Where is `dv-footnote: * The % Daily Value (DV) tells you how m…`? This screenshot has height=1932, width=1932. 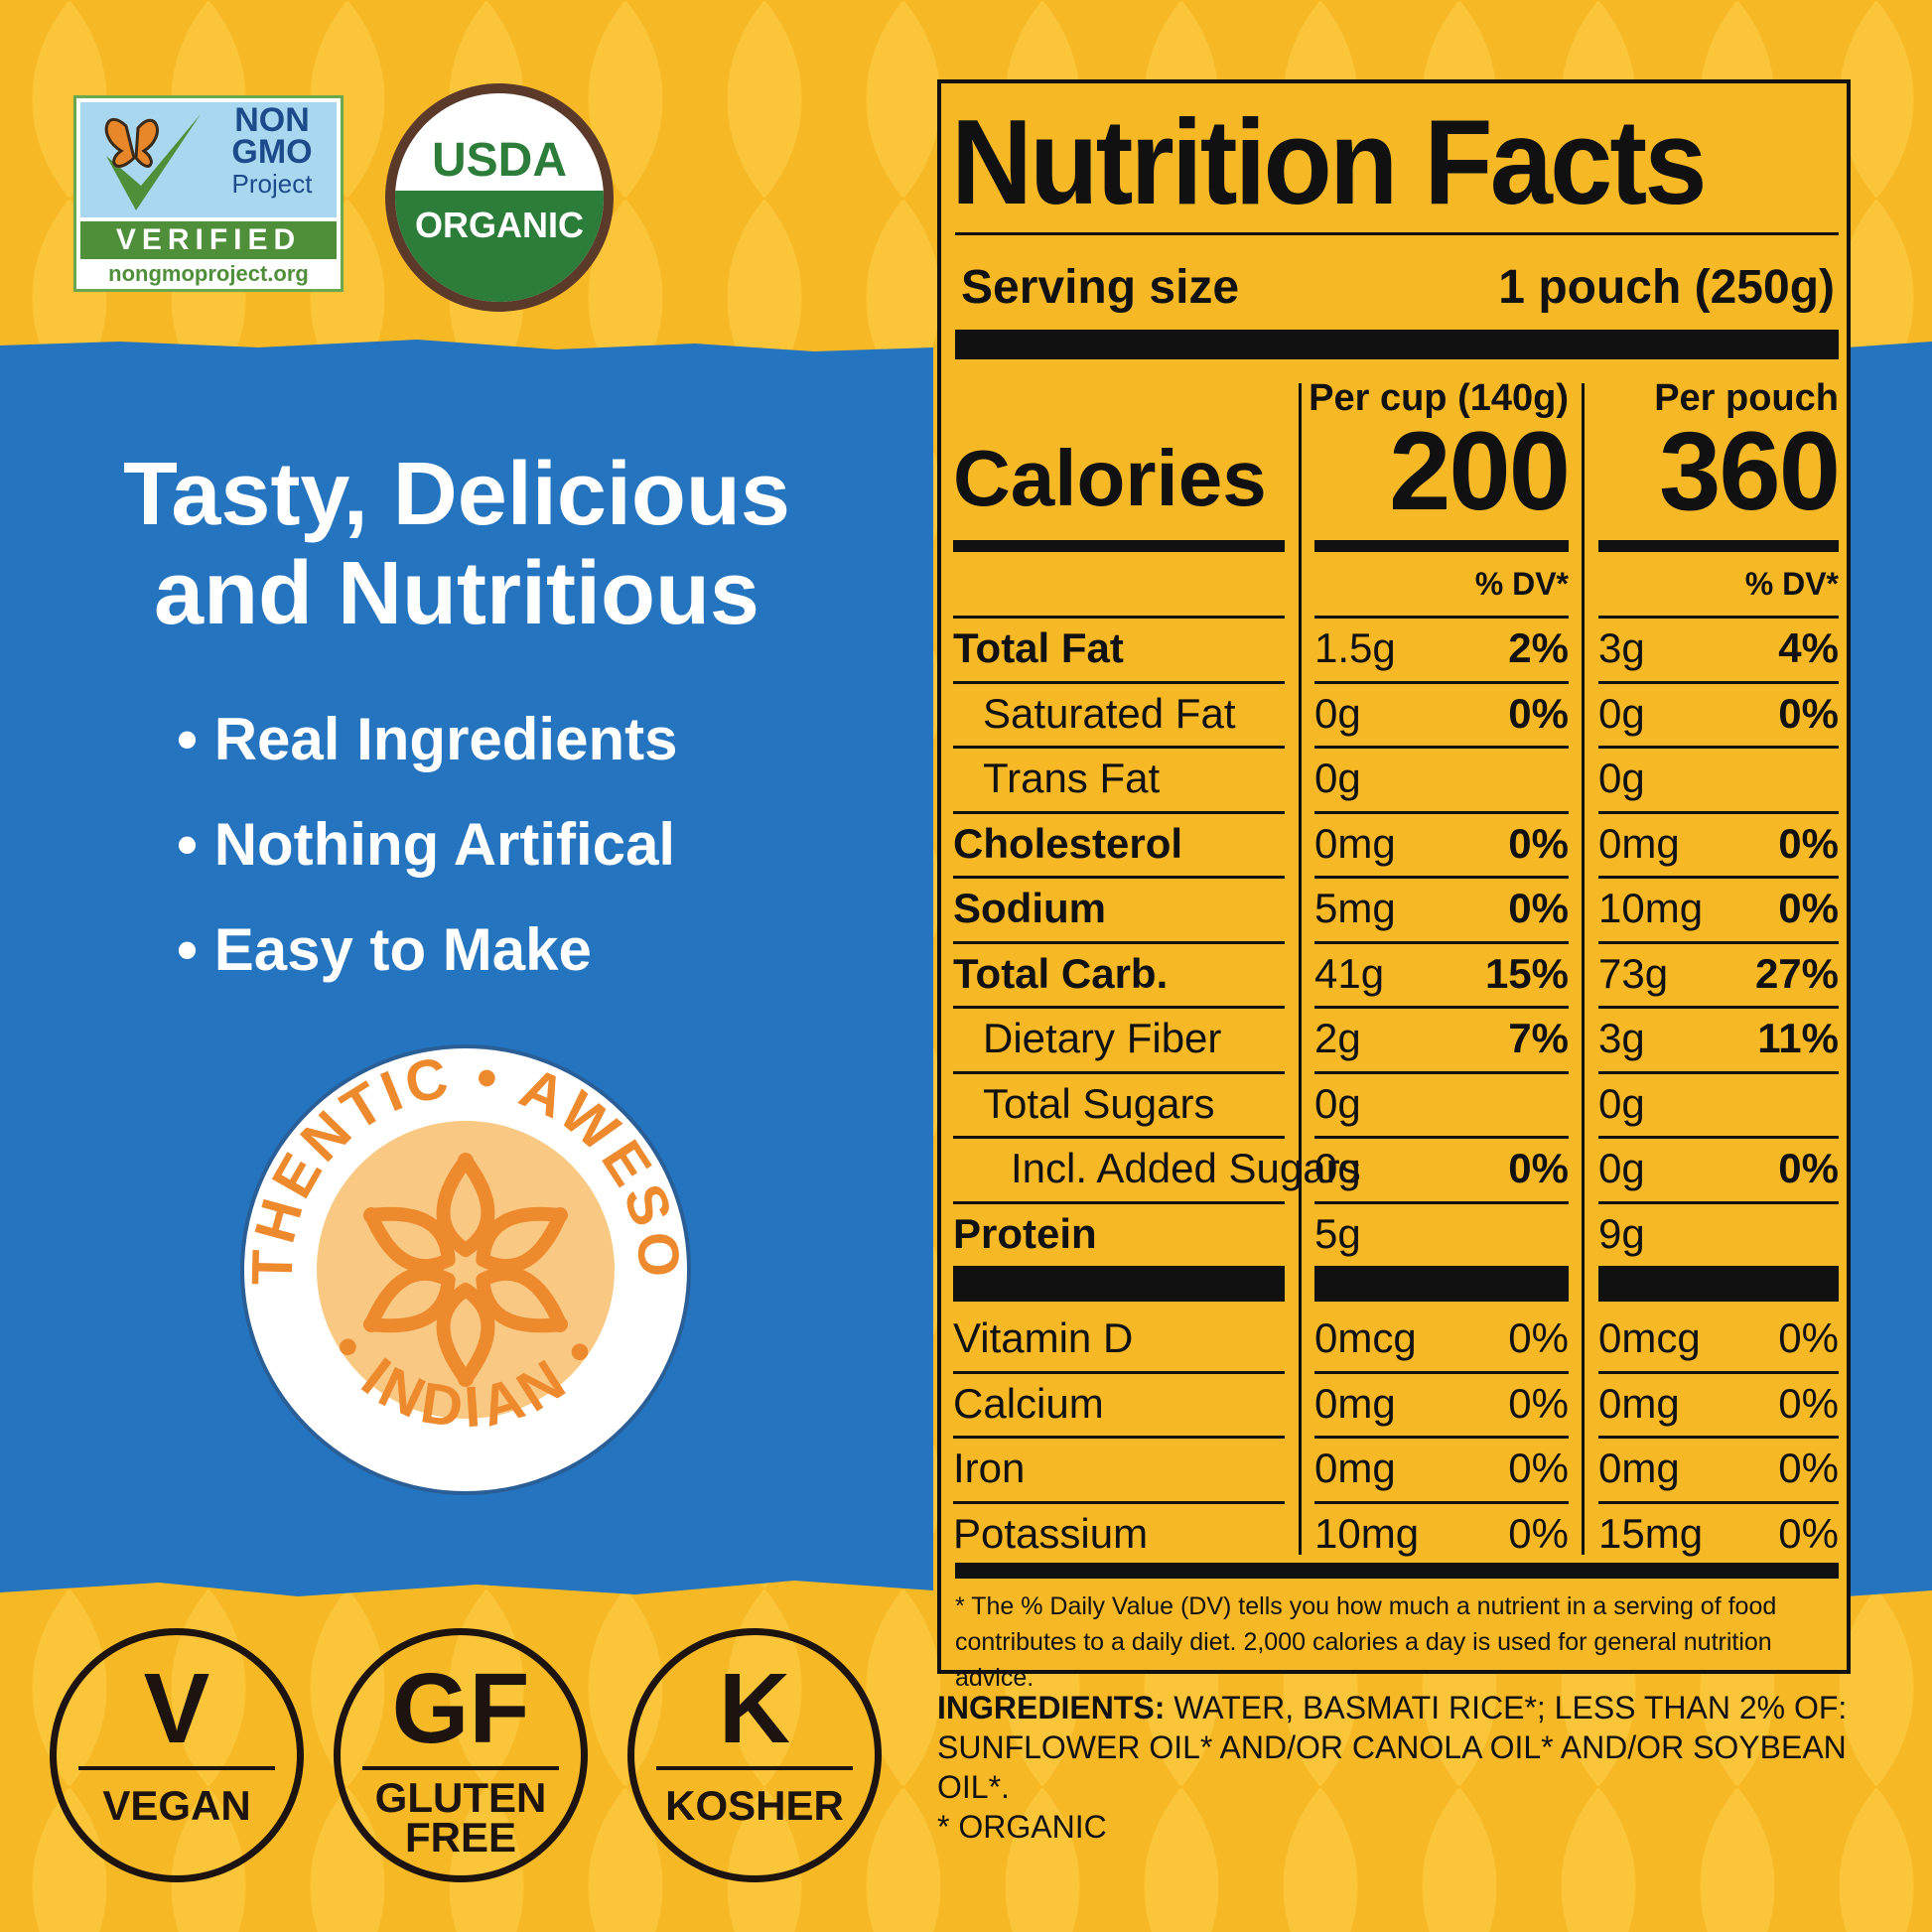
dv-footnote: * The % Daily Value (DV) tells you how m… is located at coordinates (1366, 1642).